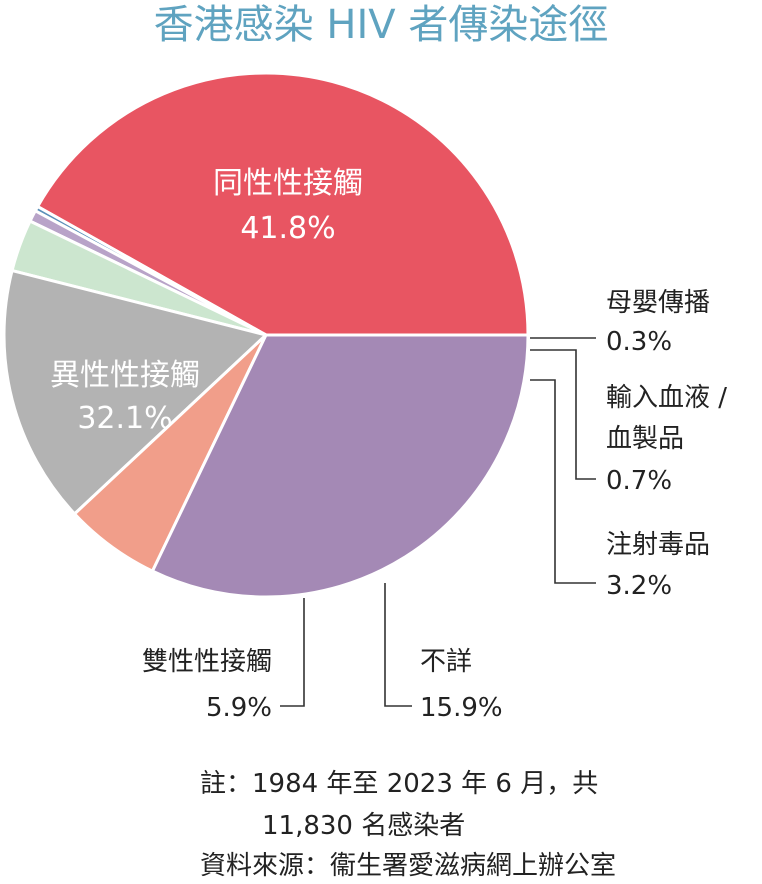  Describe the element at coordinates (658, 303) in the screenshot. I see `slice-label-mtct: 母嬰傳播` at that location.